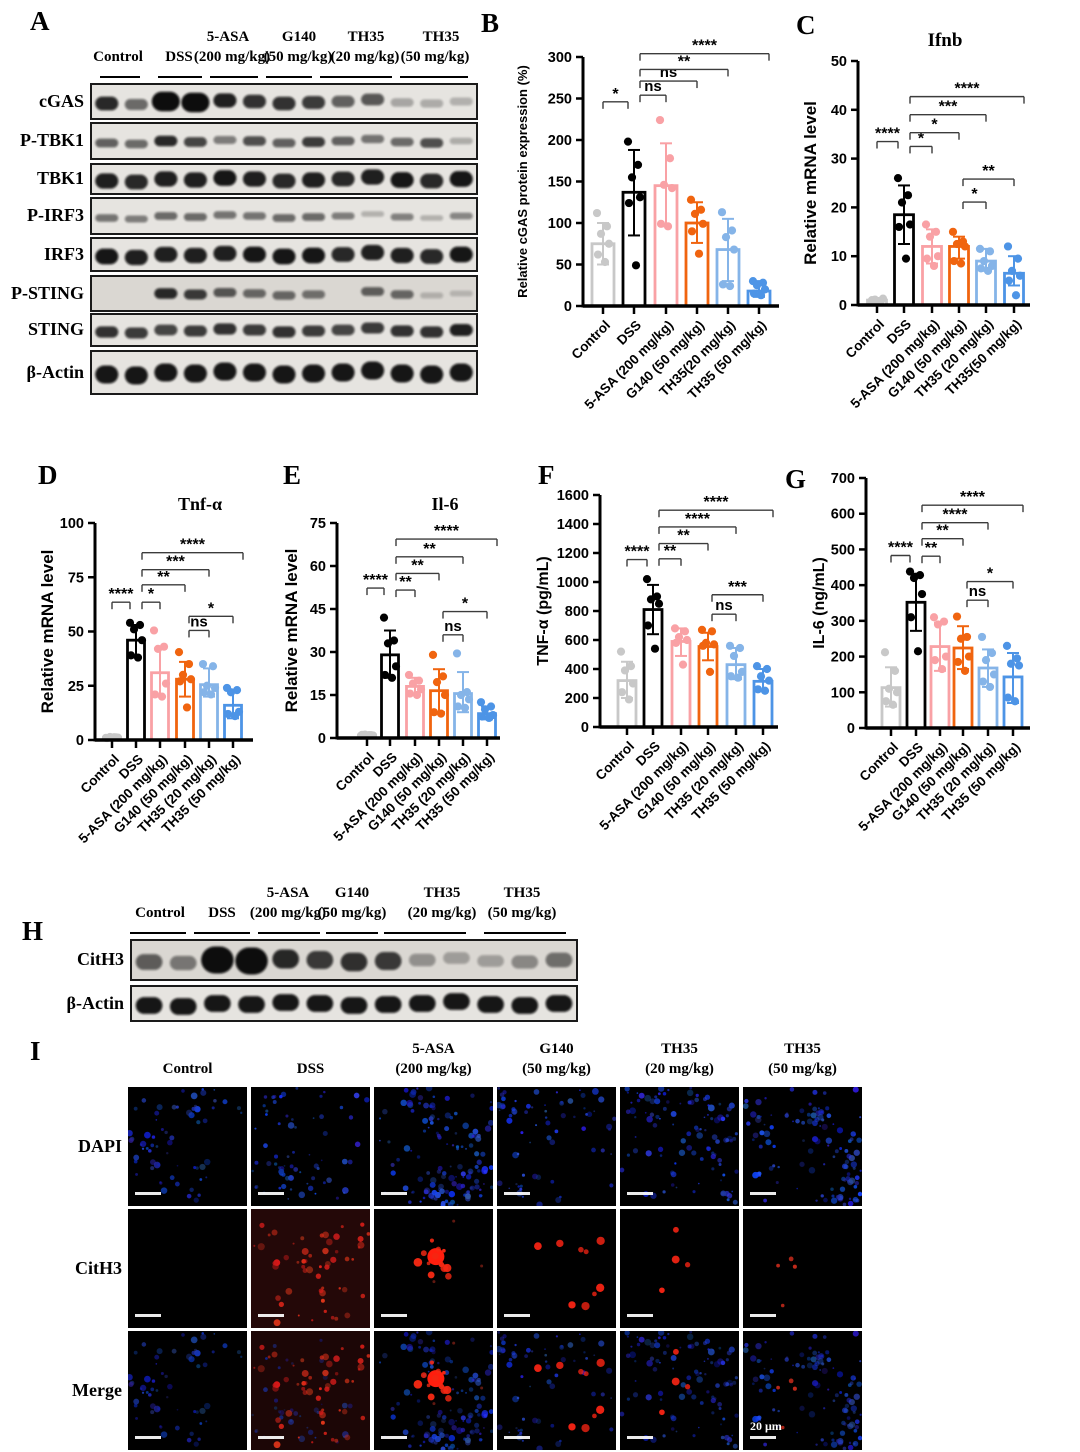  What do you see at coordinates (47, 292) in the screenshot?
I see `blot-row-label: P-STING` at bounding box center [47, 292].